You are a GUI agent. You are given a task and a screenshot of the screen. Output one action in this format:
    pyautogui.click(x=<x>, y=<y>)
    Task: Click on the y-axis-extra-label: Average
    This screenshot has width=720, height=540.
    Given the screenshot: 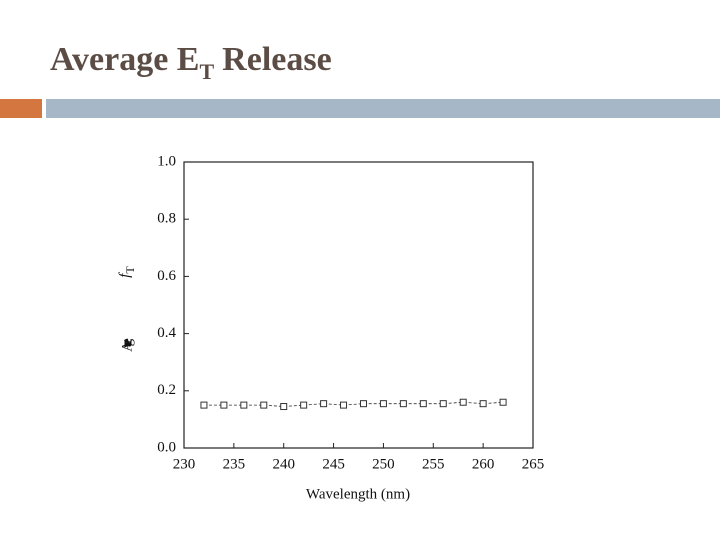 What is the action you would take?
    pyautogui.click(x=127, y=345)
    